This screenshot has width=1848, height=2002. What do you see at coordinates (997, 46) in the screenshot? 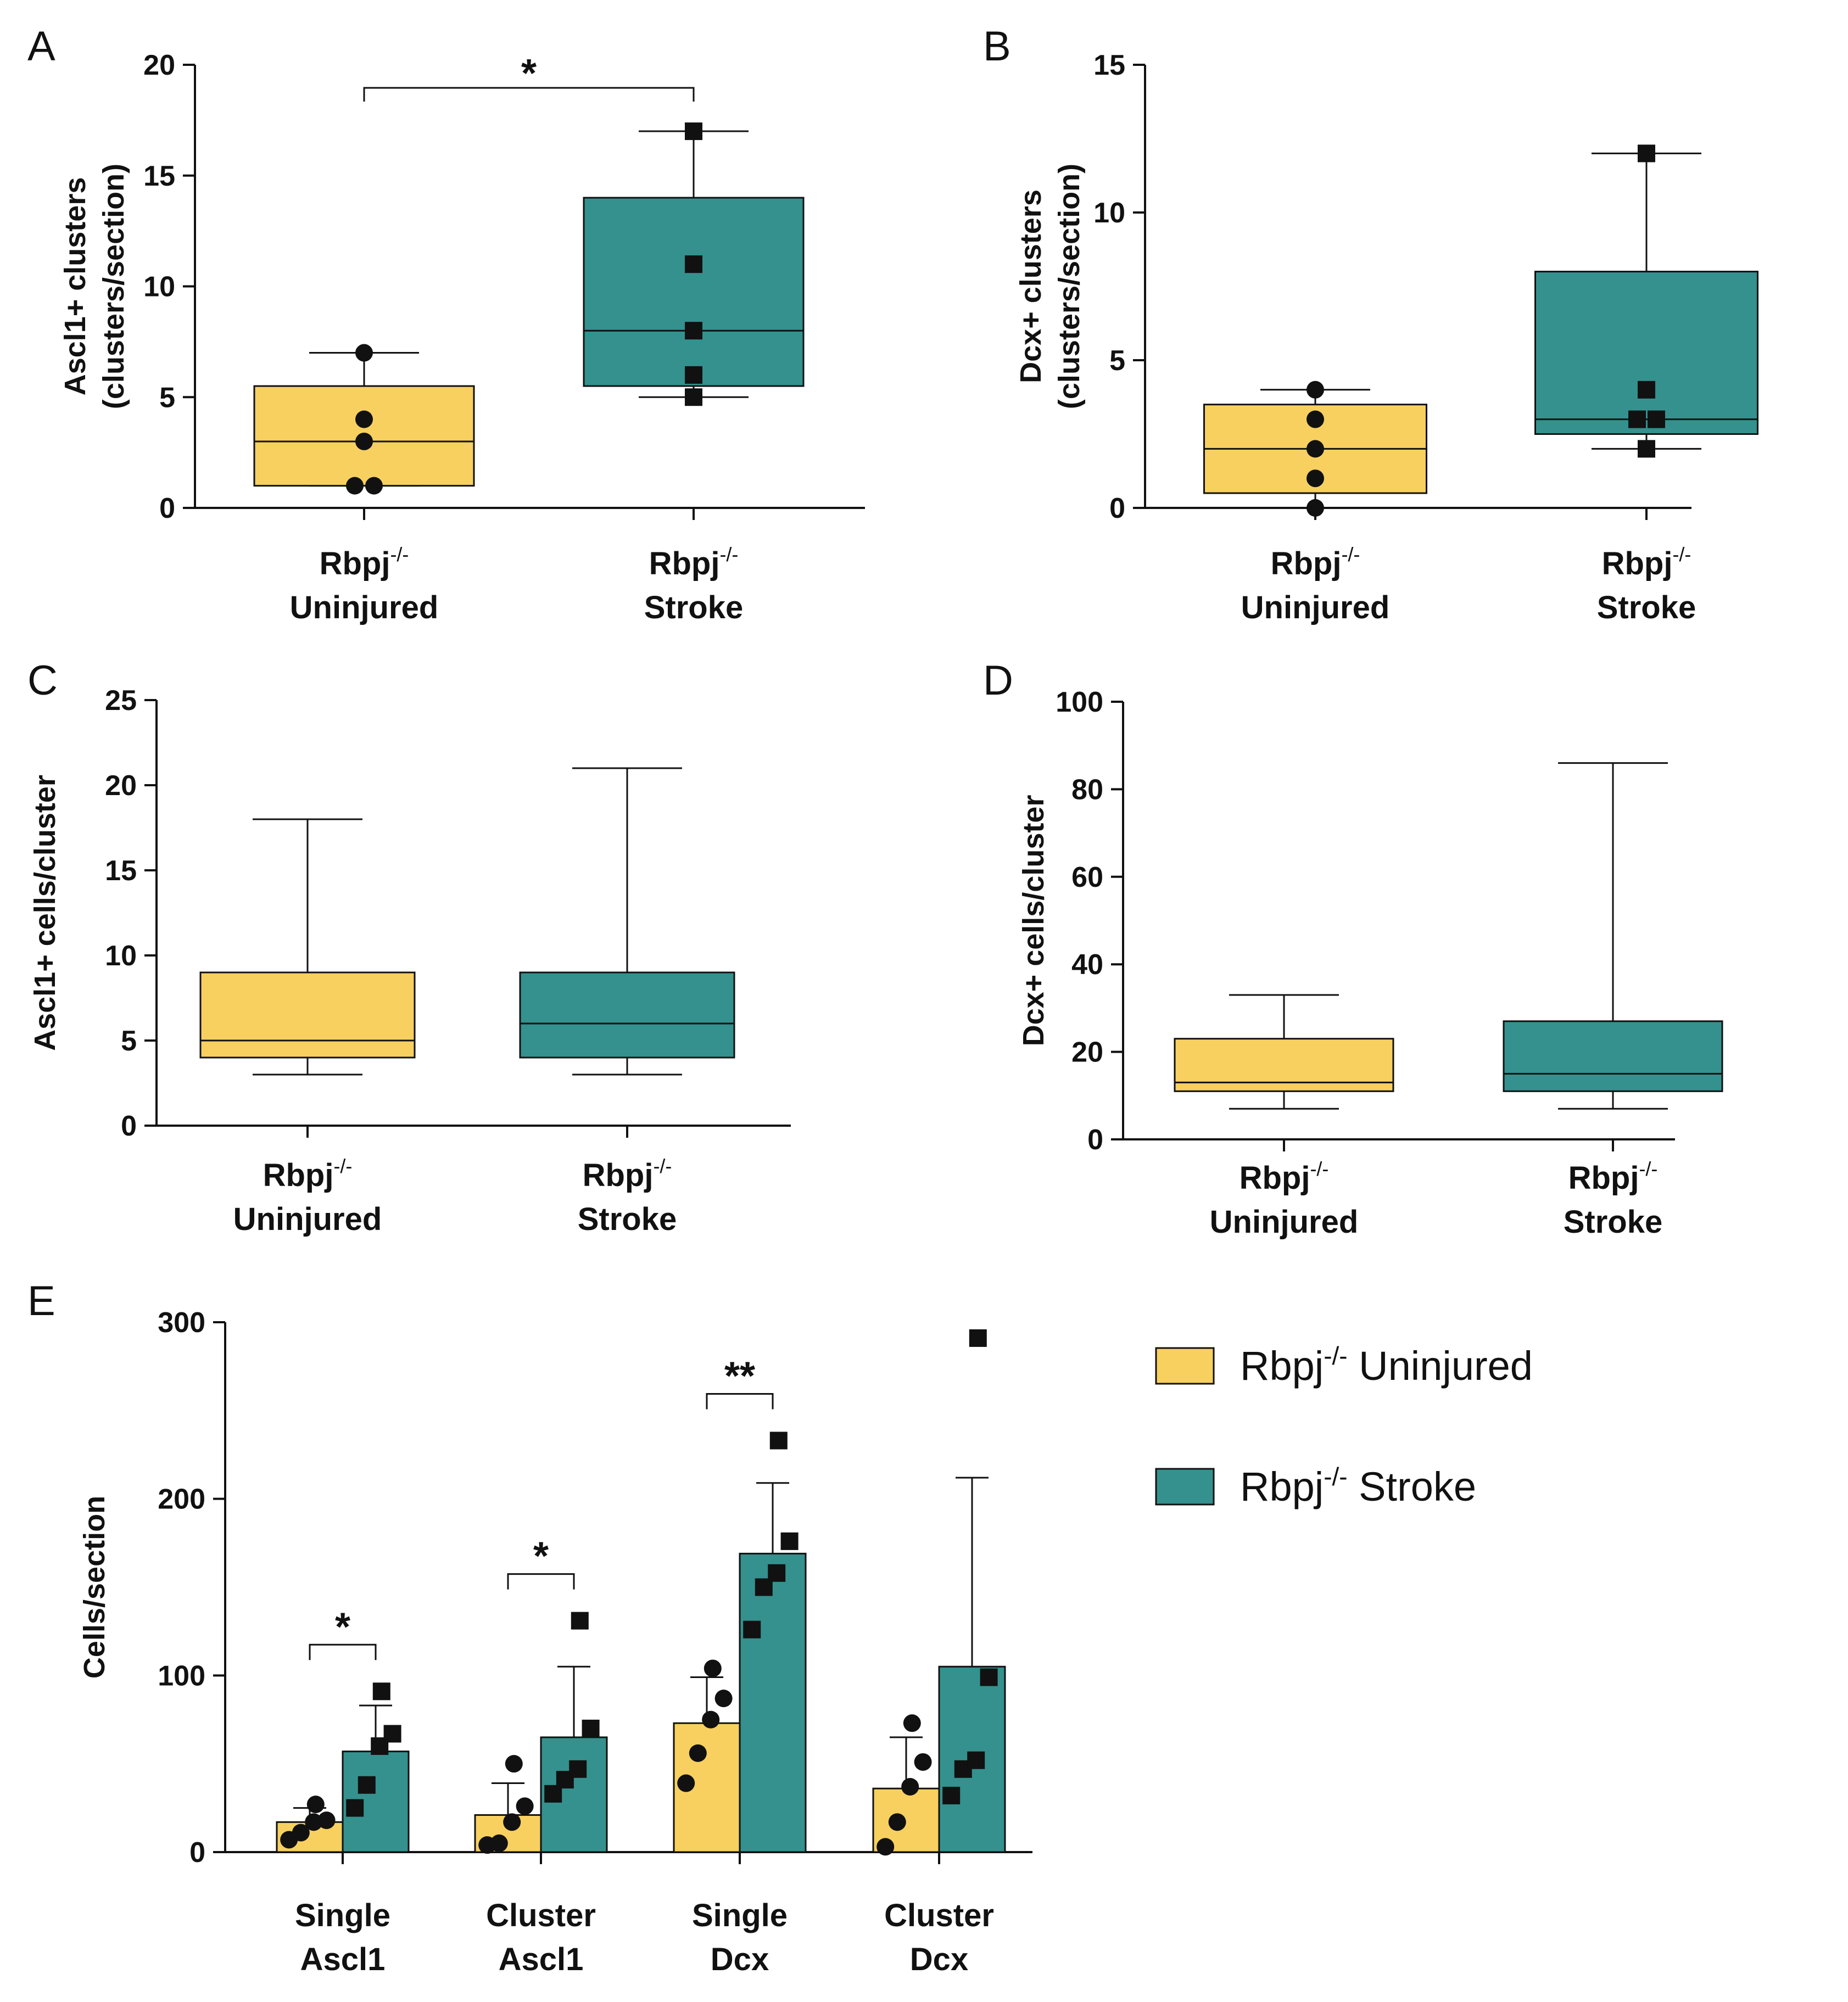
I see `panel-letter-B: B` at bounding box center [997, 46].